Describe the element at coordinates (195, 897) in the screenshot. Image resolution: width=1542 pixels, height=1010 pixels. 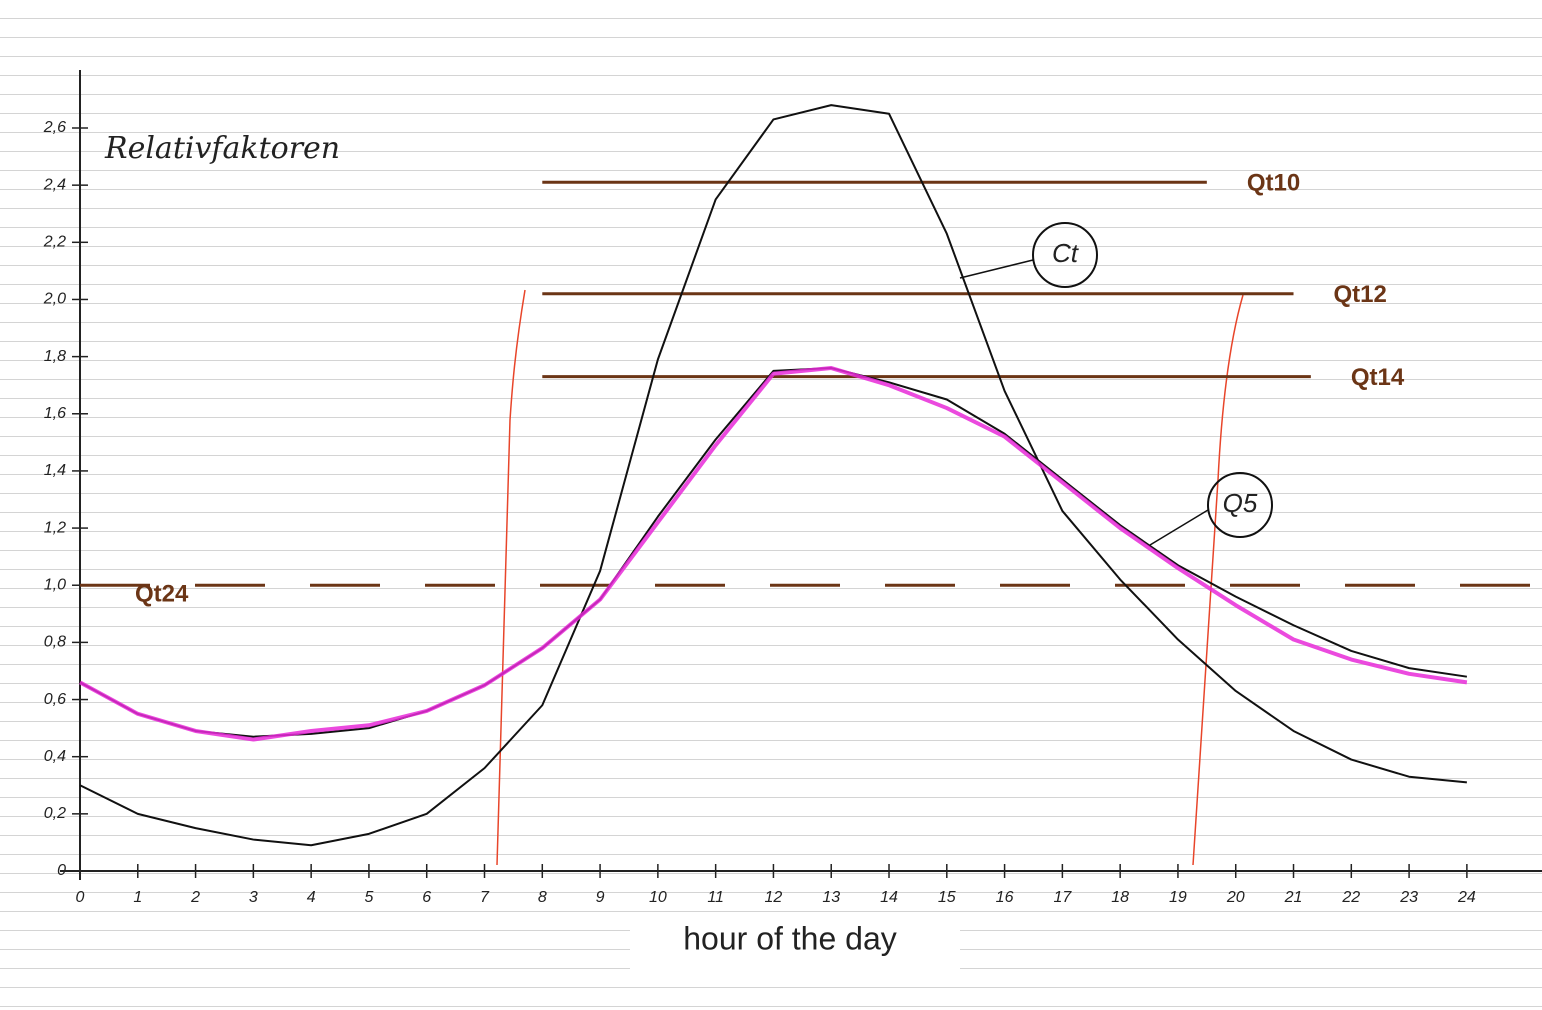
I see `x-tick-label: 2` at that location.